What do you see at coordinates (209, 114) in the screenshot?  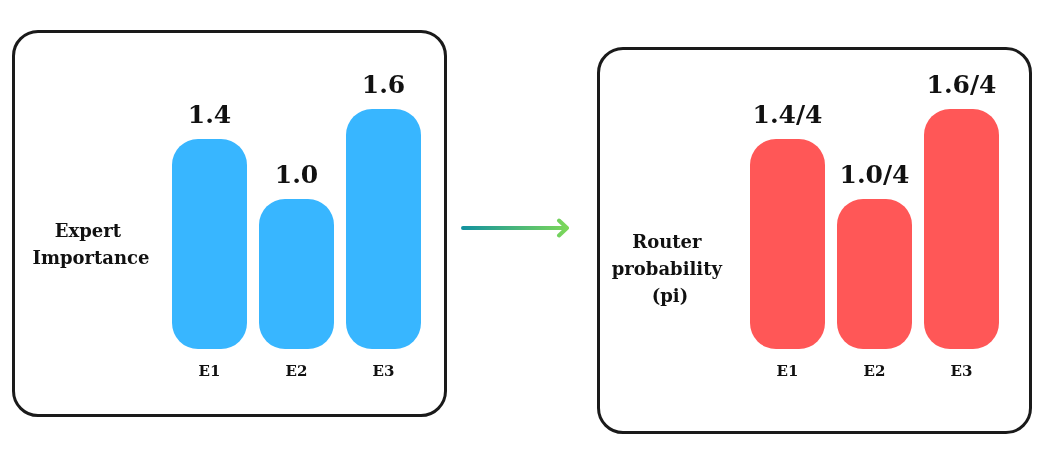 I see `data-label: 1.4` at bounding box center [209, 114].